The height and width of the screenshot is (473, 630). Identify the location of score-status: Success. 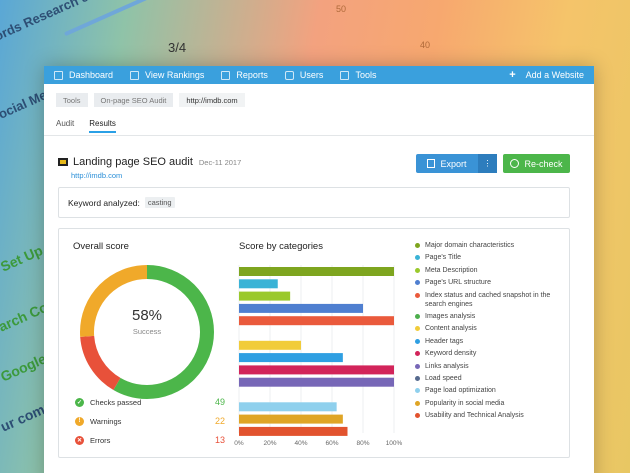
(147, 331).